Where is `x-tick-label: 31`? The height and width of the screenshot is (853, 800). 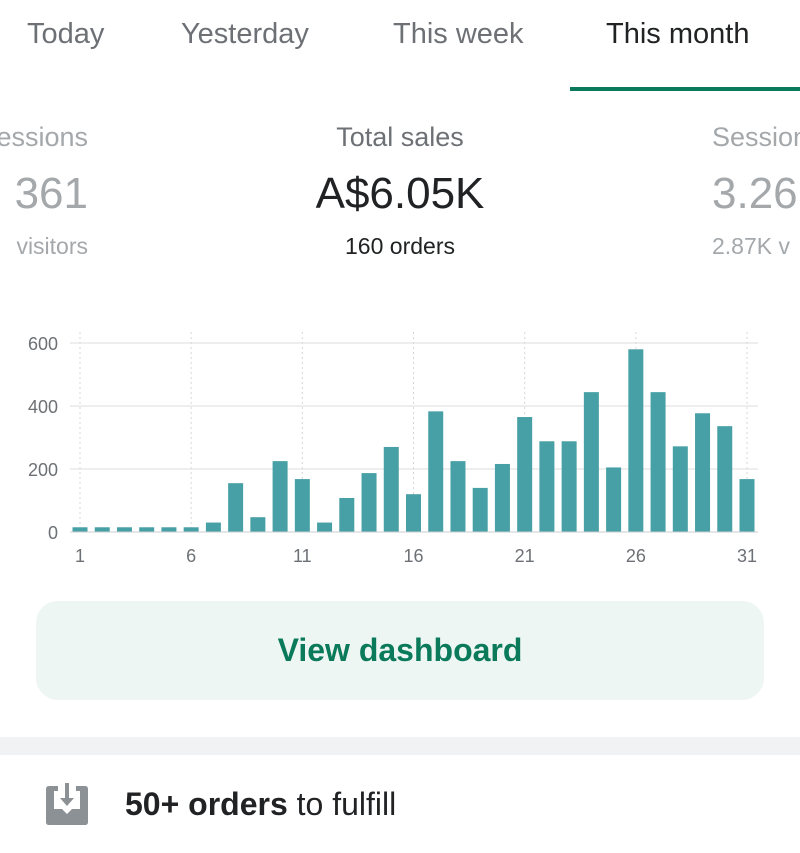
x-tick-label: 31 is located at coordinates (747, 556).